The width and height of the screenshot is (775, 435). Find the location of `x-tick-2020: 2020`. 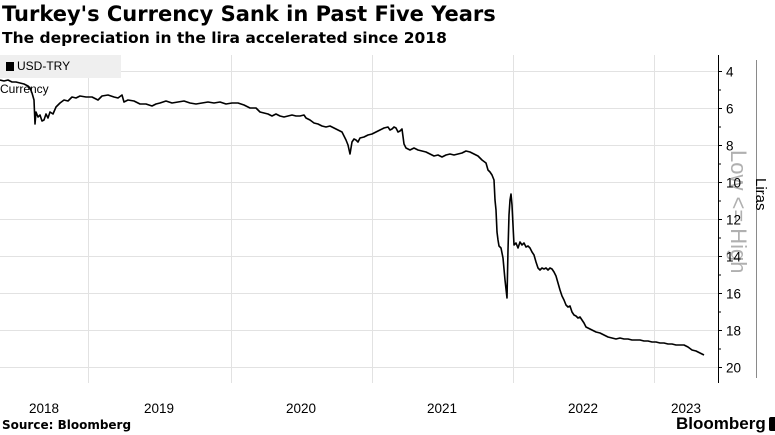

x-tick-2020: 2020 is located at coordinates (301, 408).